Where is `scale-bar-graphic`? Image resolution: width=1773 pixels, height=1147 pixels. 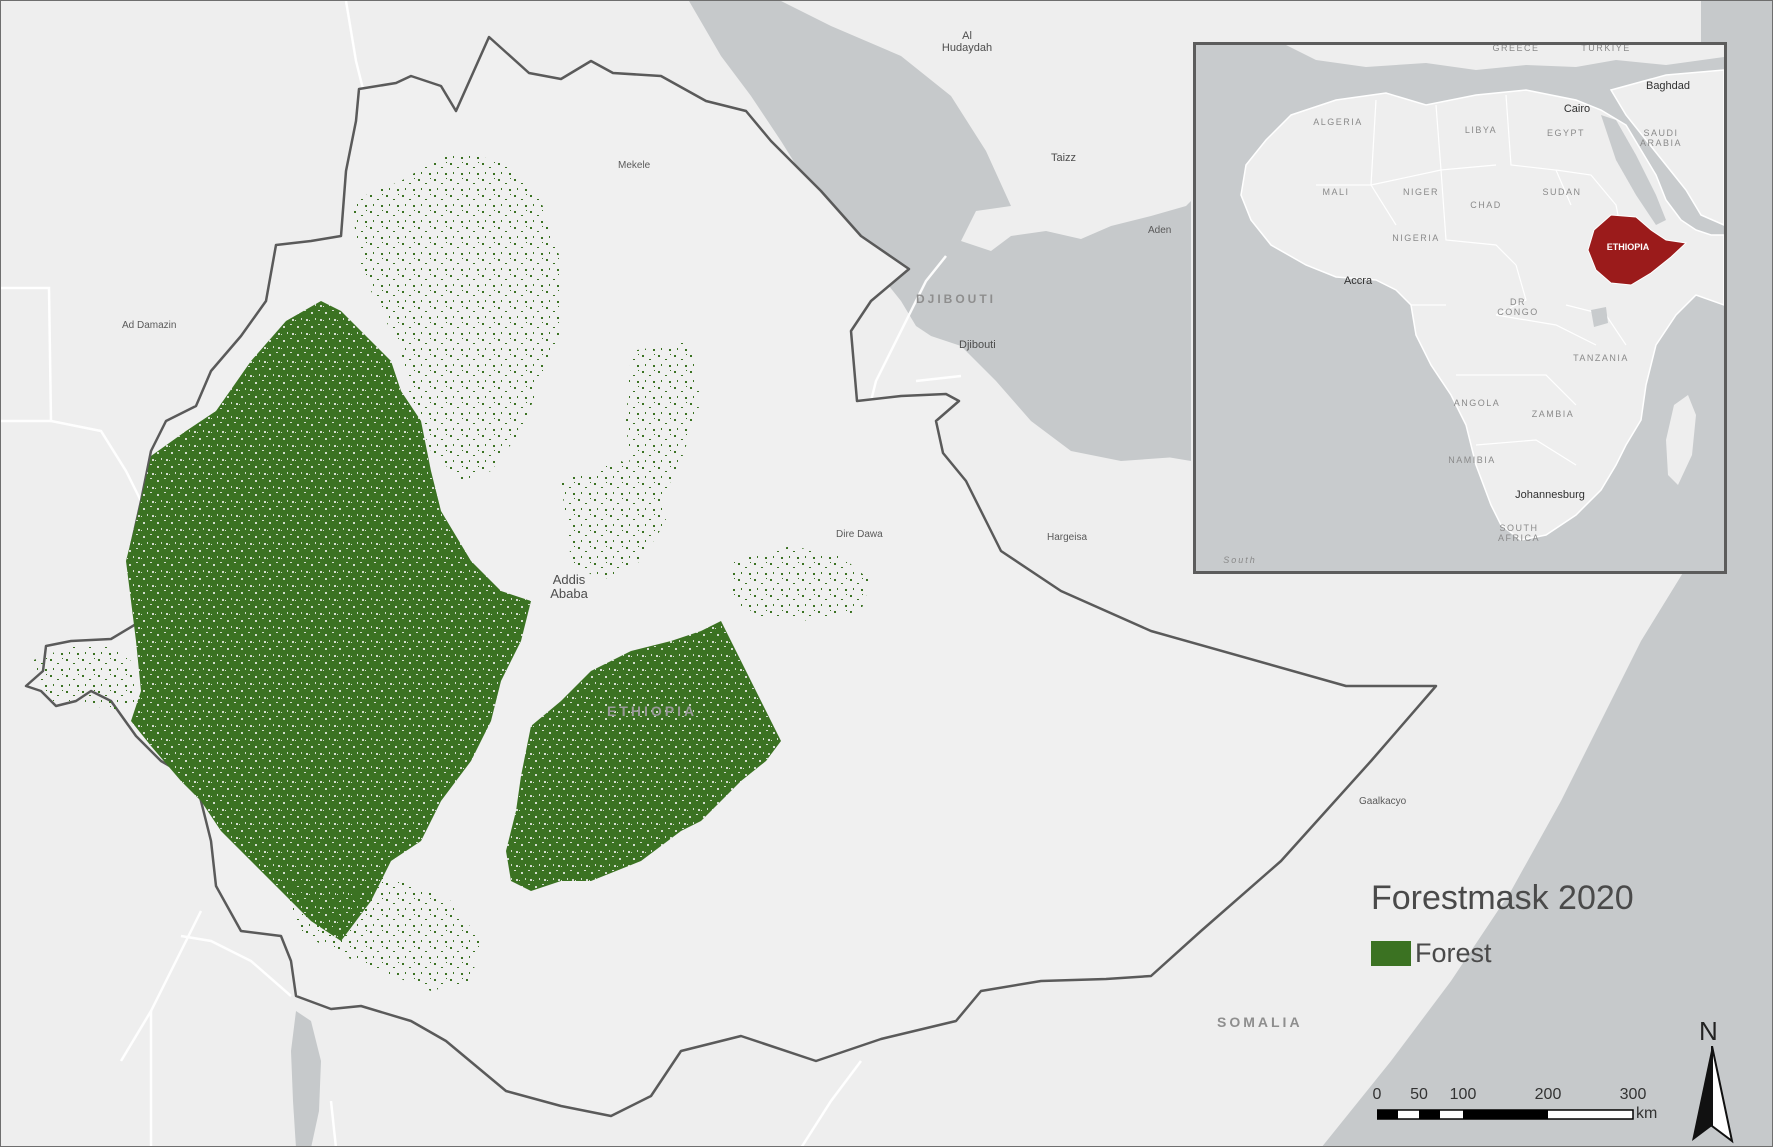
scale-bar-graphic is located at coordinates (1505, 1114).